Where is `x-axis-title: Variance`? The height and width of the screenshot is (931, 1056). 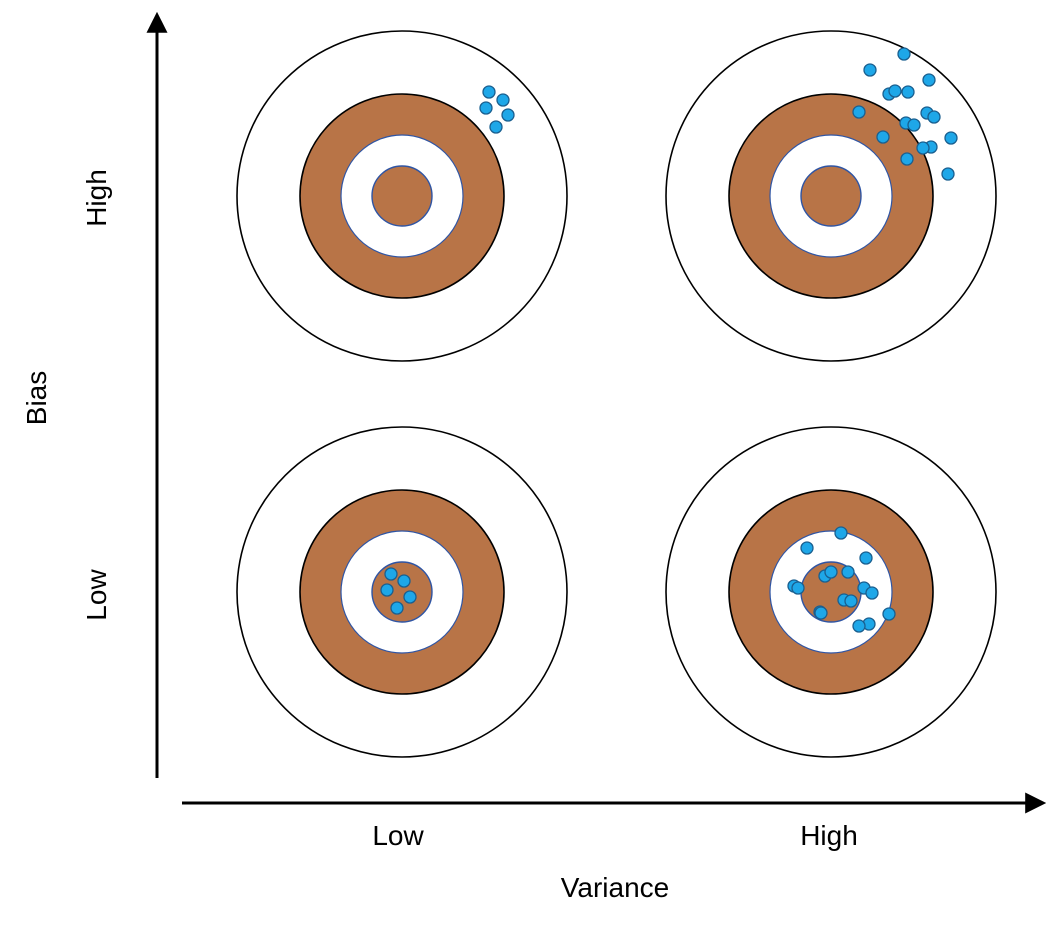
x-axis-title: Variance is located at coordinates (615, 887).